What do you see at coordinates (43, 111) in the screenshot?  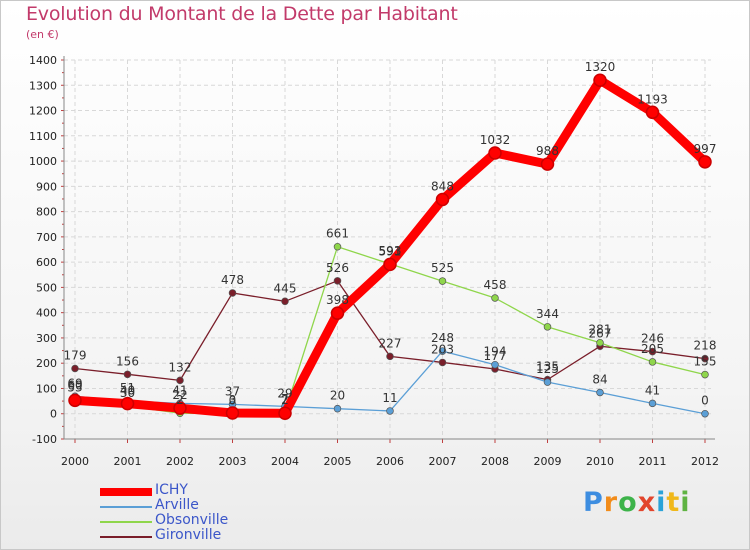 I see `y-tick-label: 1200` at bounding box center [43, 111].